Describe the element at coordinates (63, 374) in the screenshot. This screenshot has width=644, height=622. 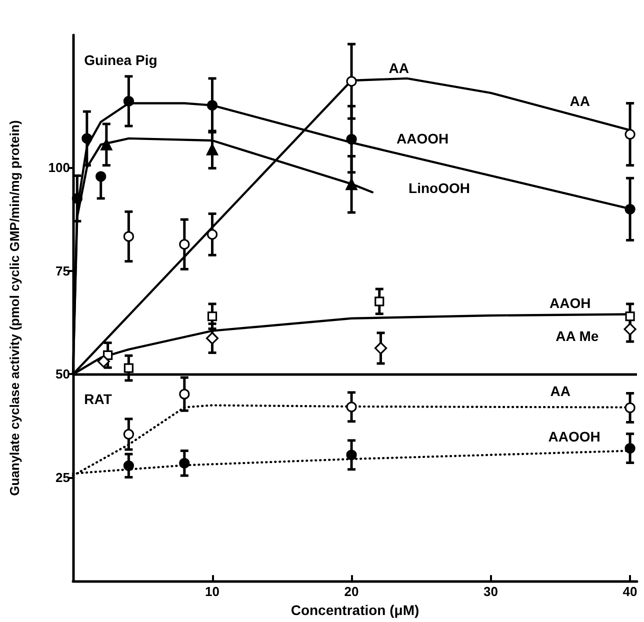
I see `y-tick-label: 50` at that location.